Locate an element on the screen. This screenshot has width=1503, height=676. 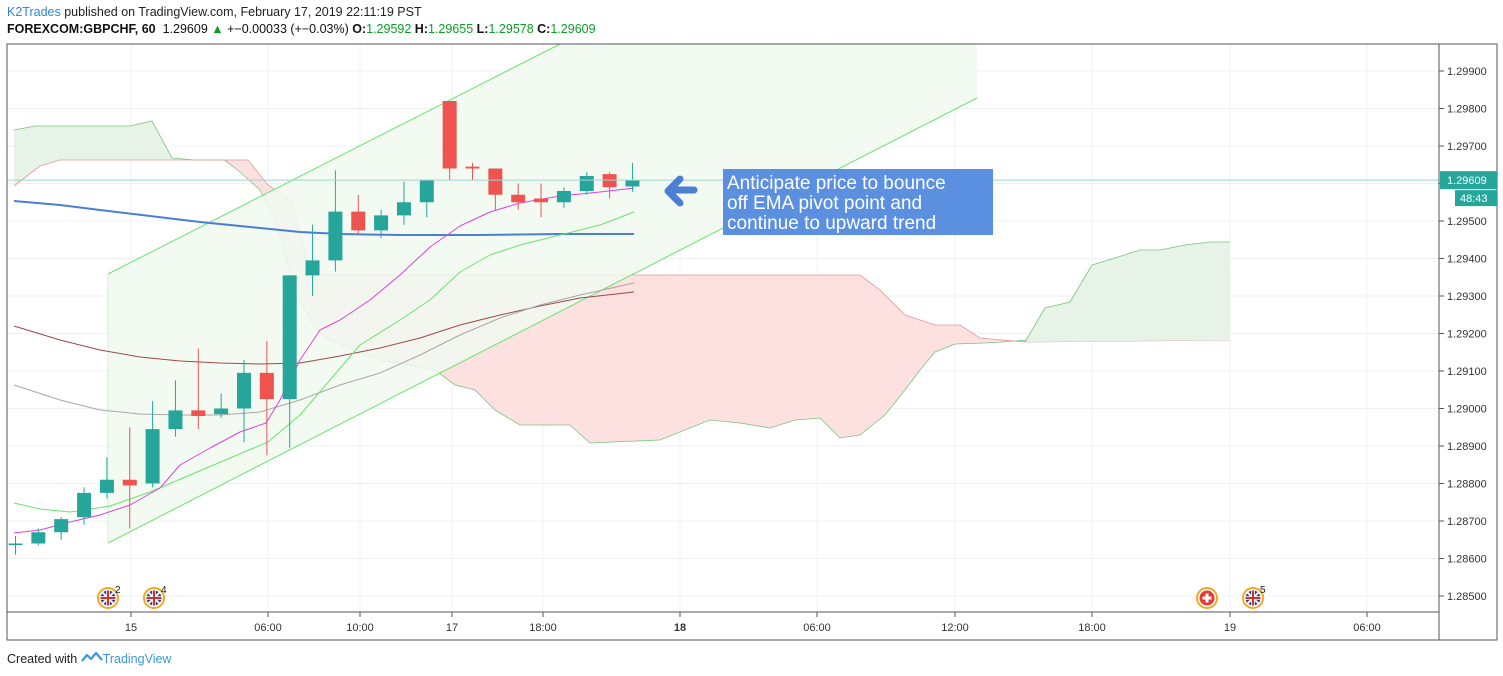
uk-flag-icon: 5 is located at coordinates (1254, 597).